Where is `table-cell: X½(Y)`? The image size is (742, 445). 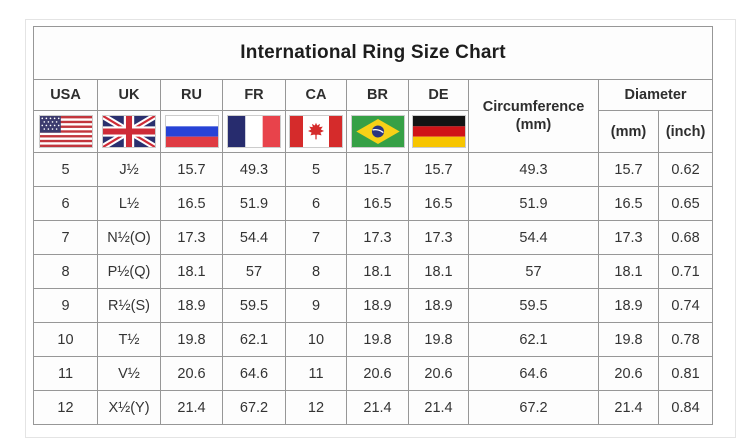 table-cell: X½(Y) is located at coordinates (129, 407).